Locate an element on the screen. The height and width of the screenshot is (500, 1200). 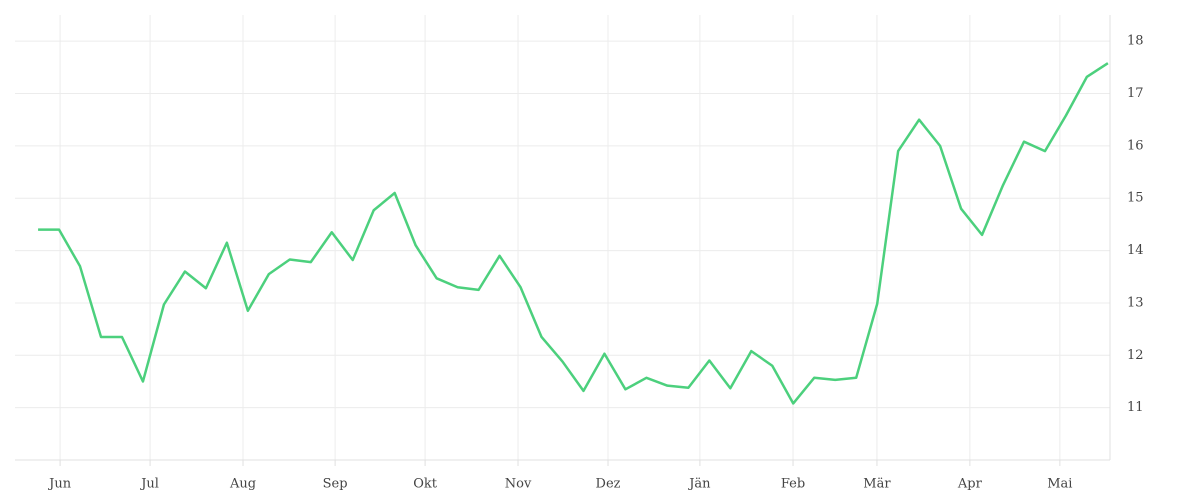
x-tick-label: Aug is located at coordinates (242, 484).